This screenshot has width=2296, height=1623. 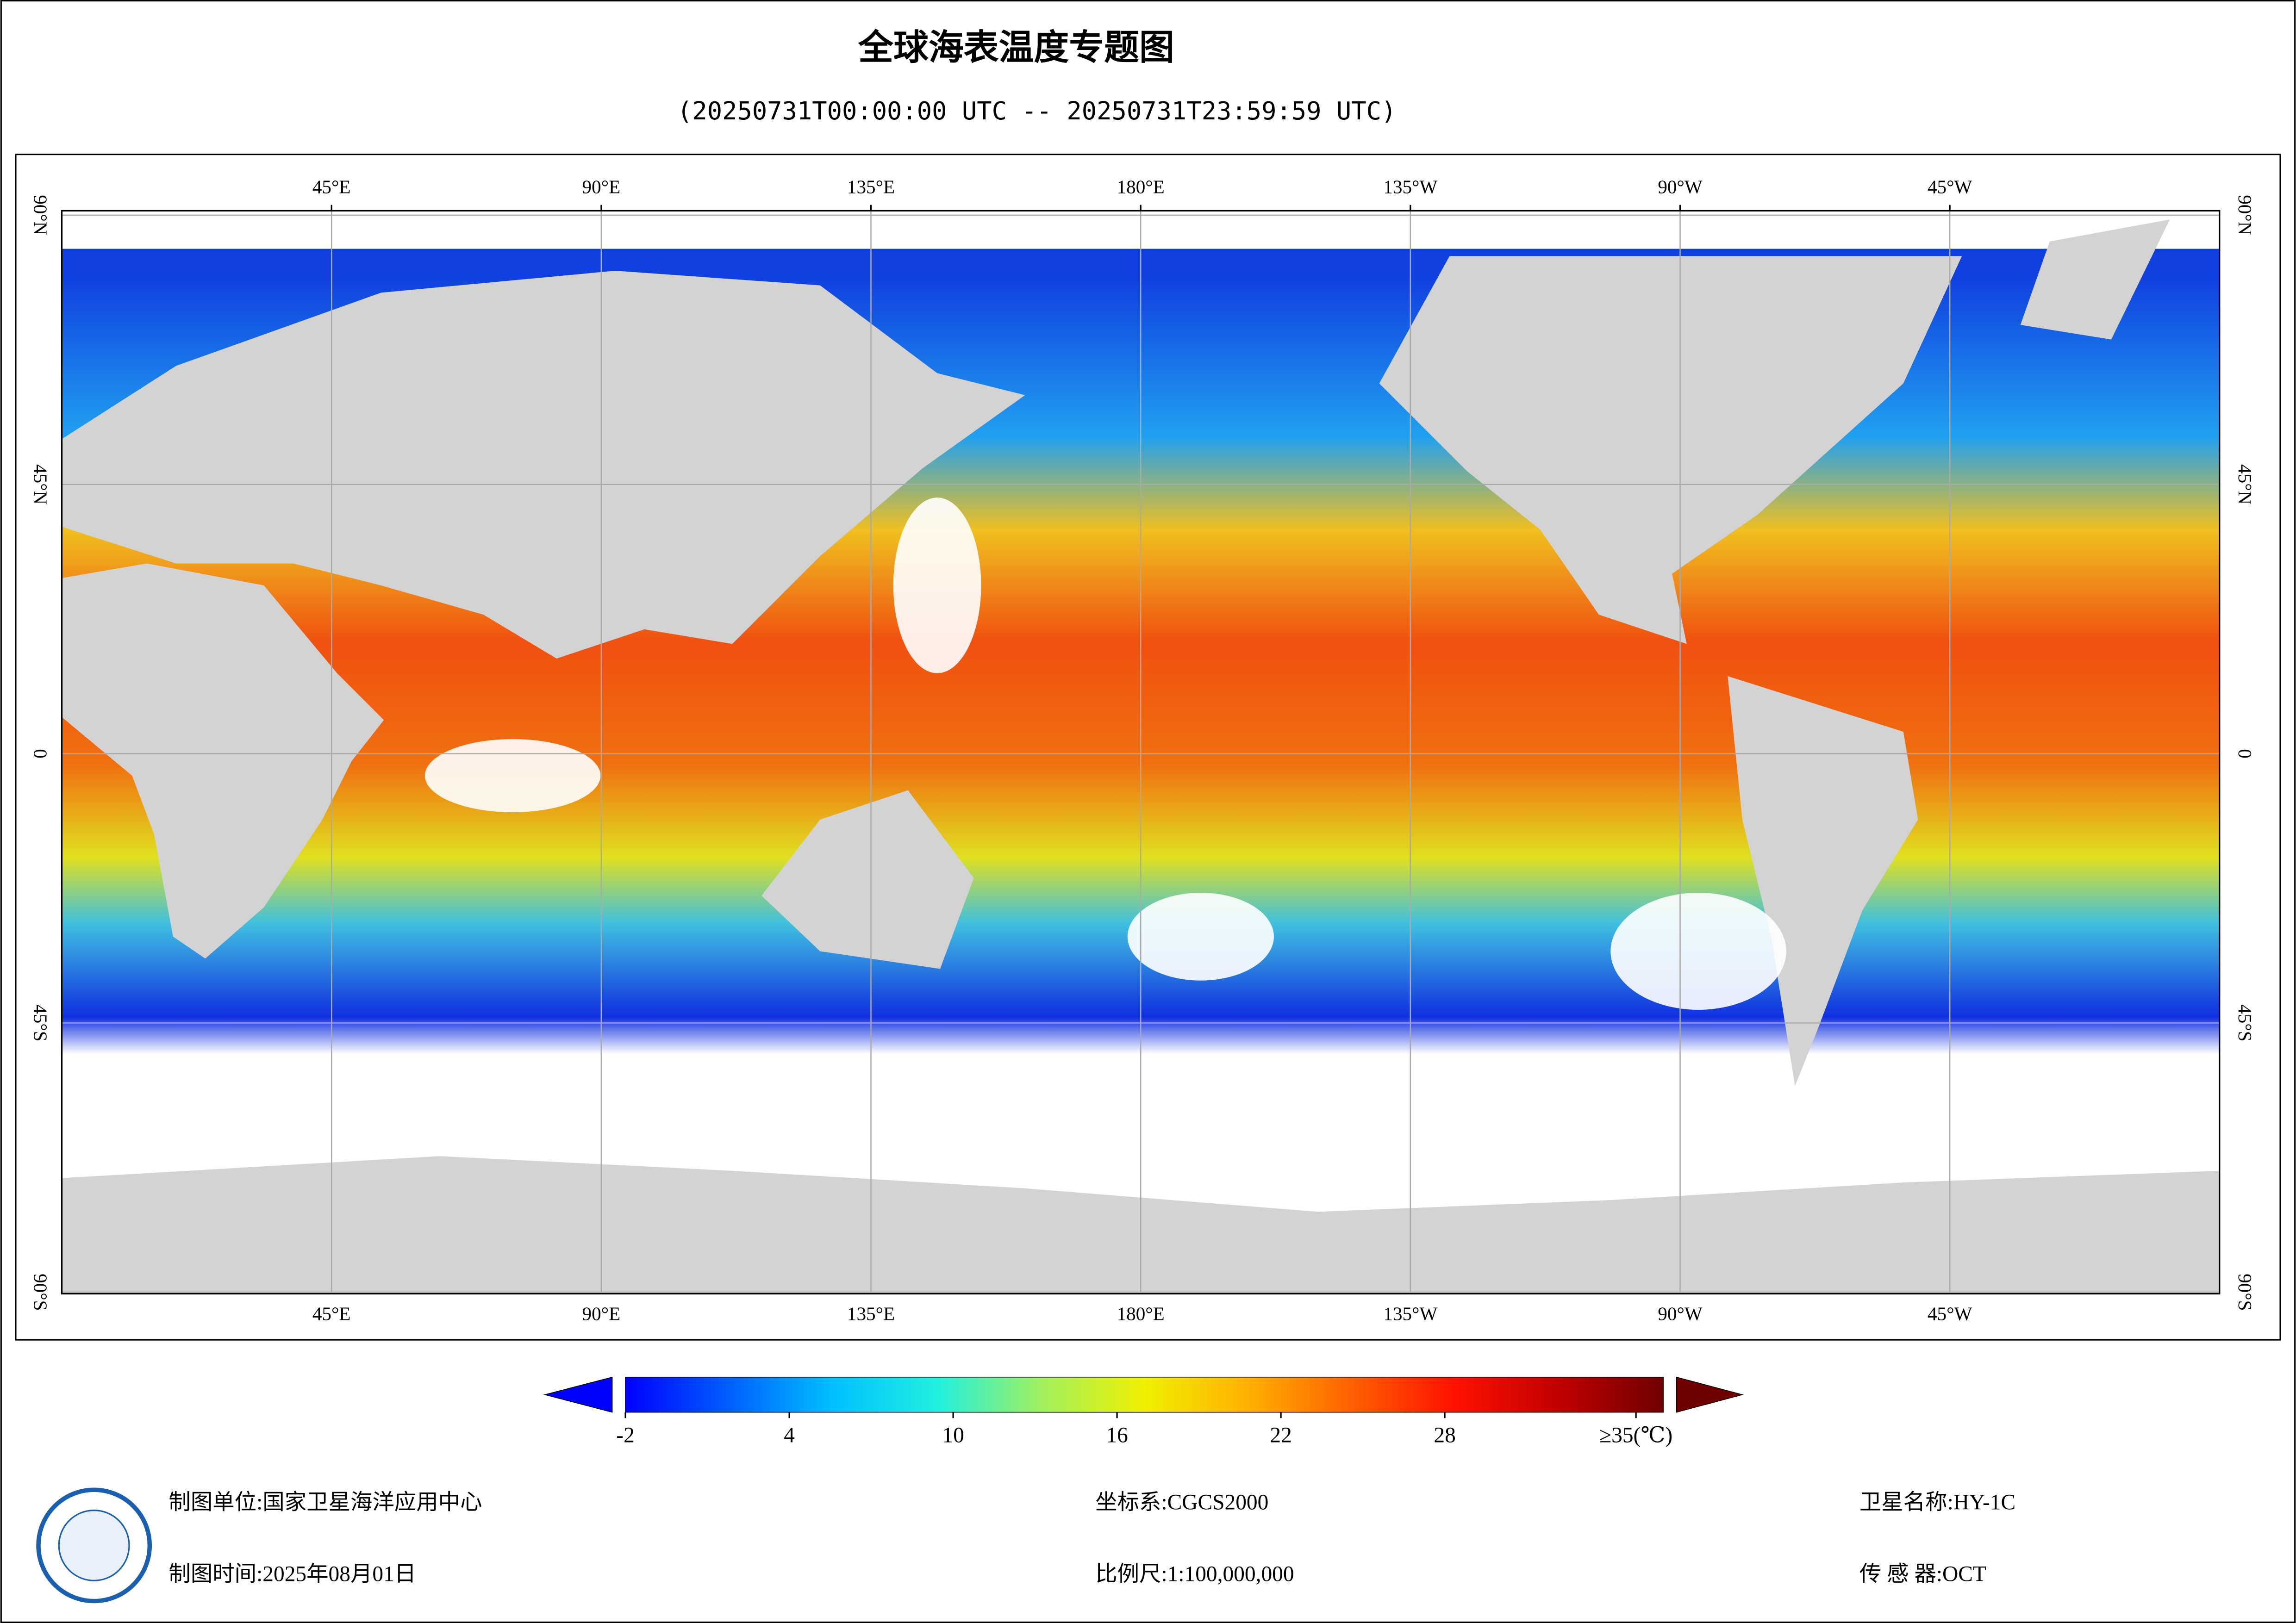 What do you see at coordinates (1444, 1435) in the screenshot?
I see `colorbar-tick-label: 28` at bounding box center [1444, 1435].